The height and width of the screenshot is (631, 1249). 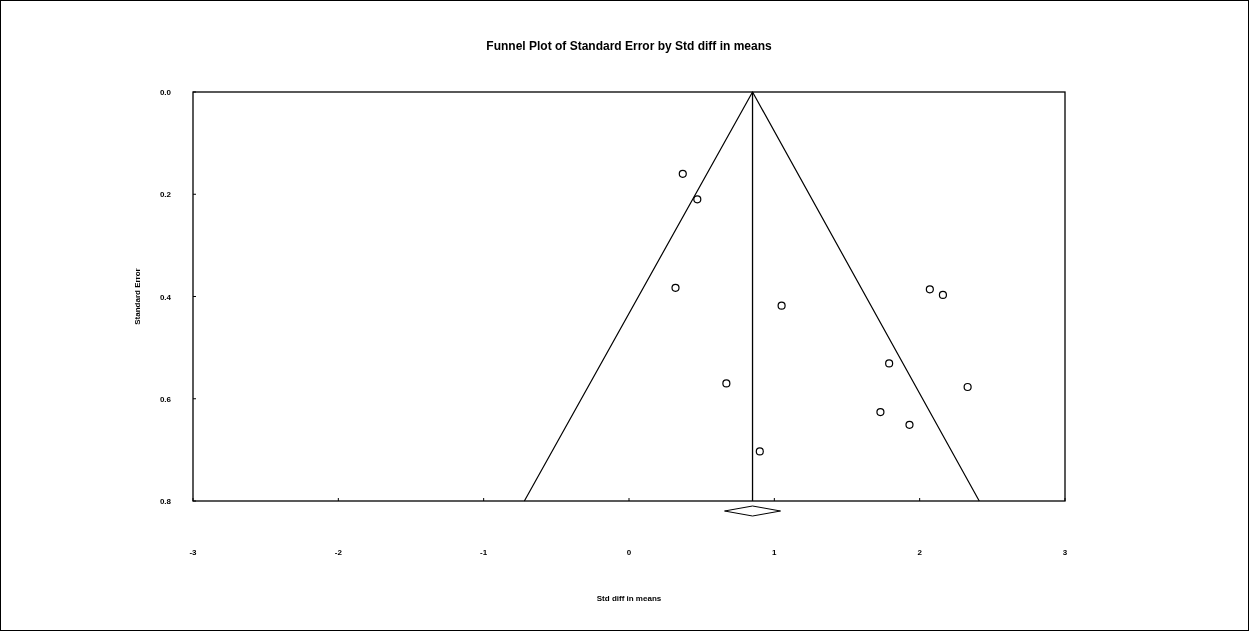 I want to click on y-tick-label: 0.0, so click(x=165, y=92).